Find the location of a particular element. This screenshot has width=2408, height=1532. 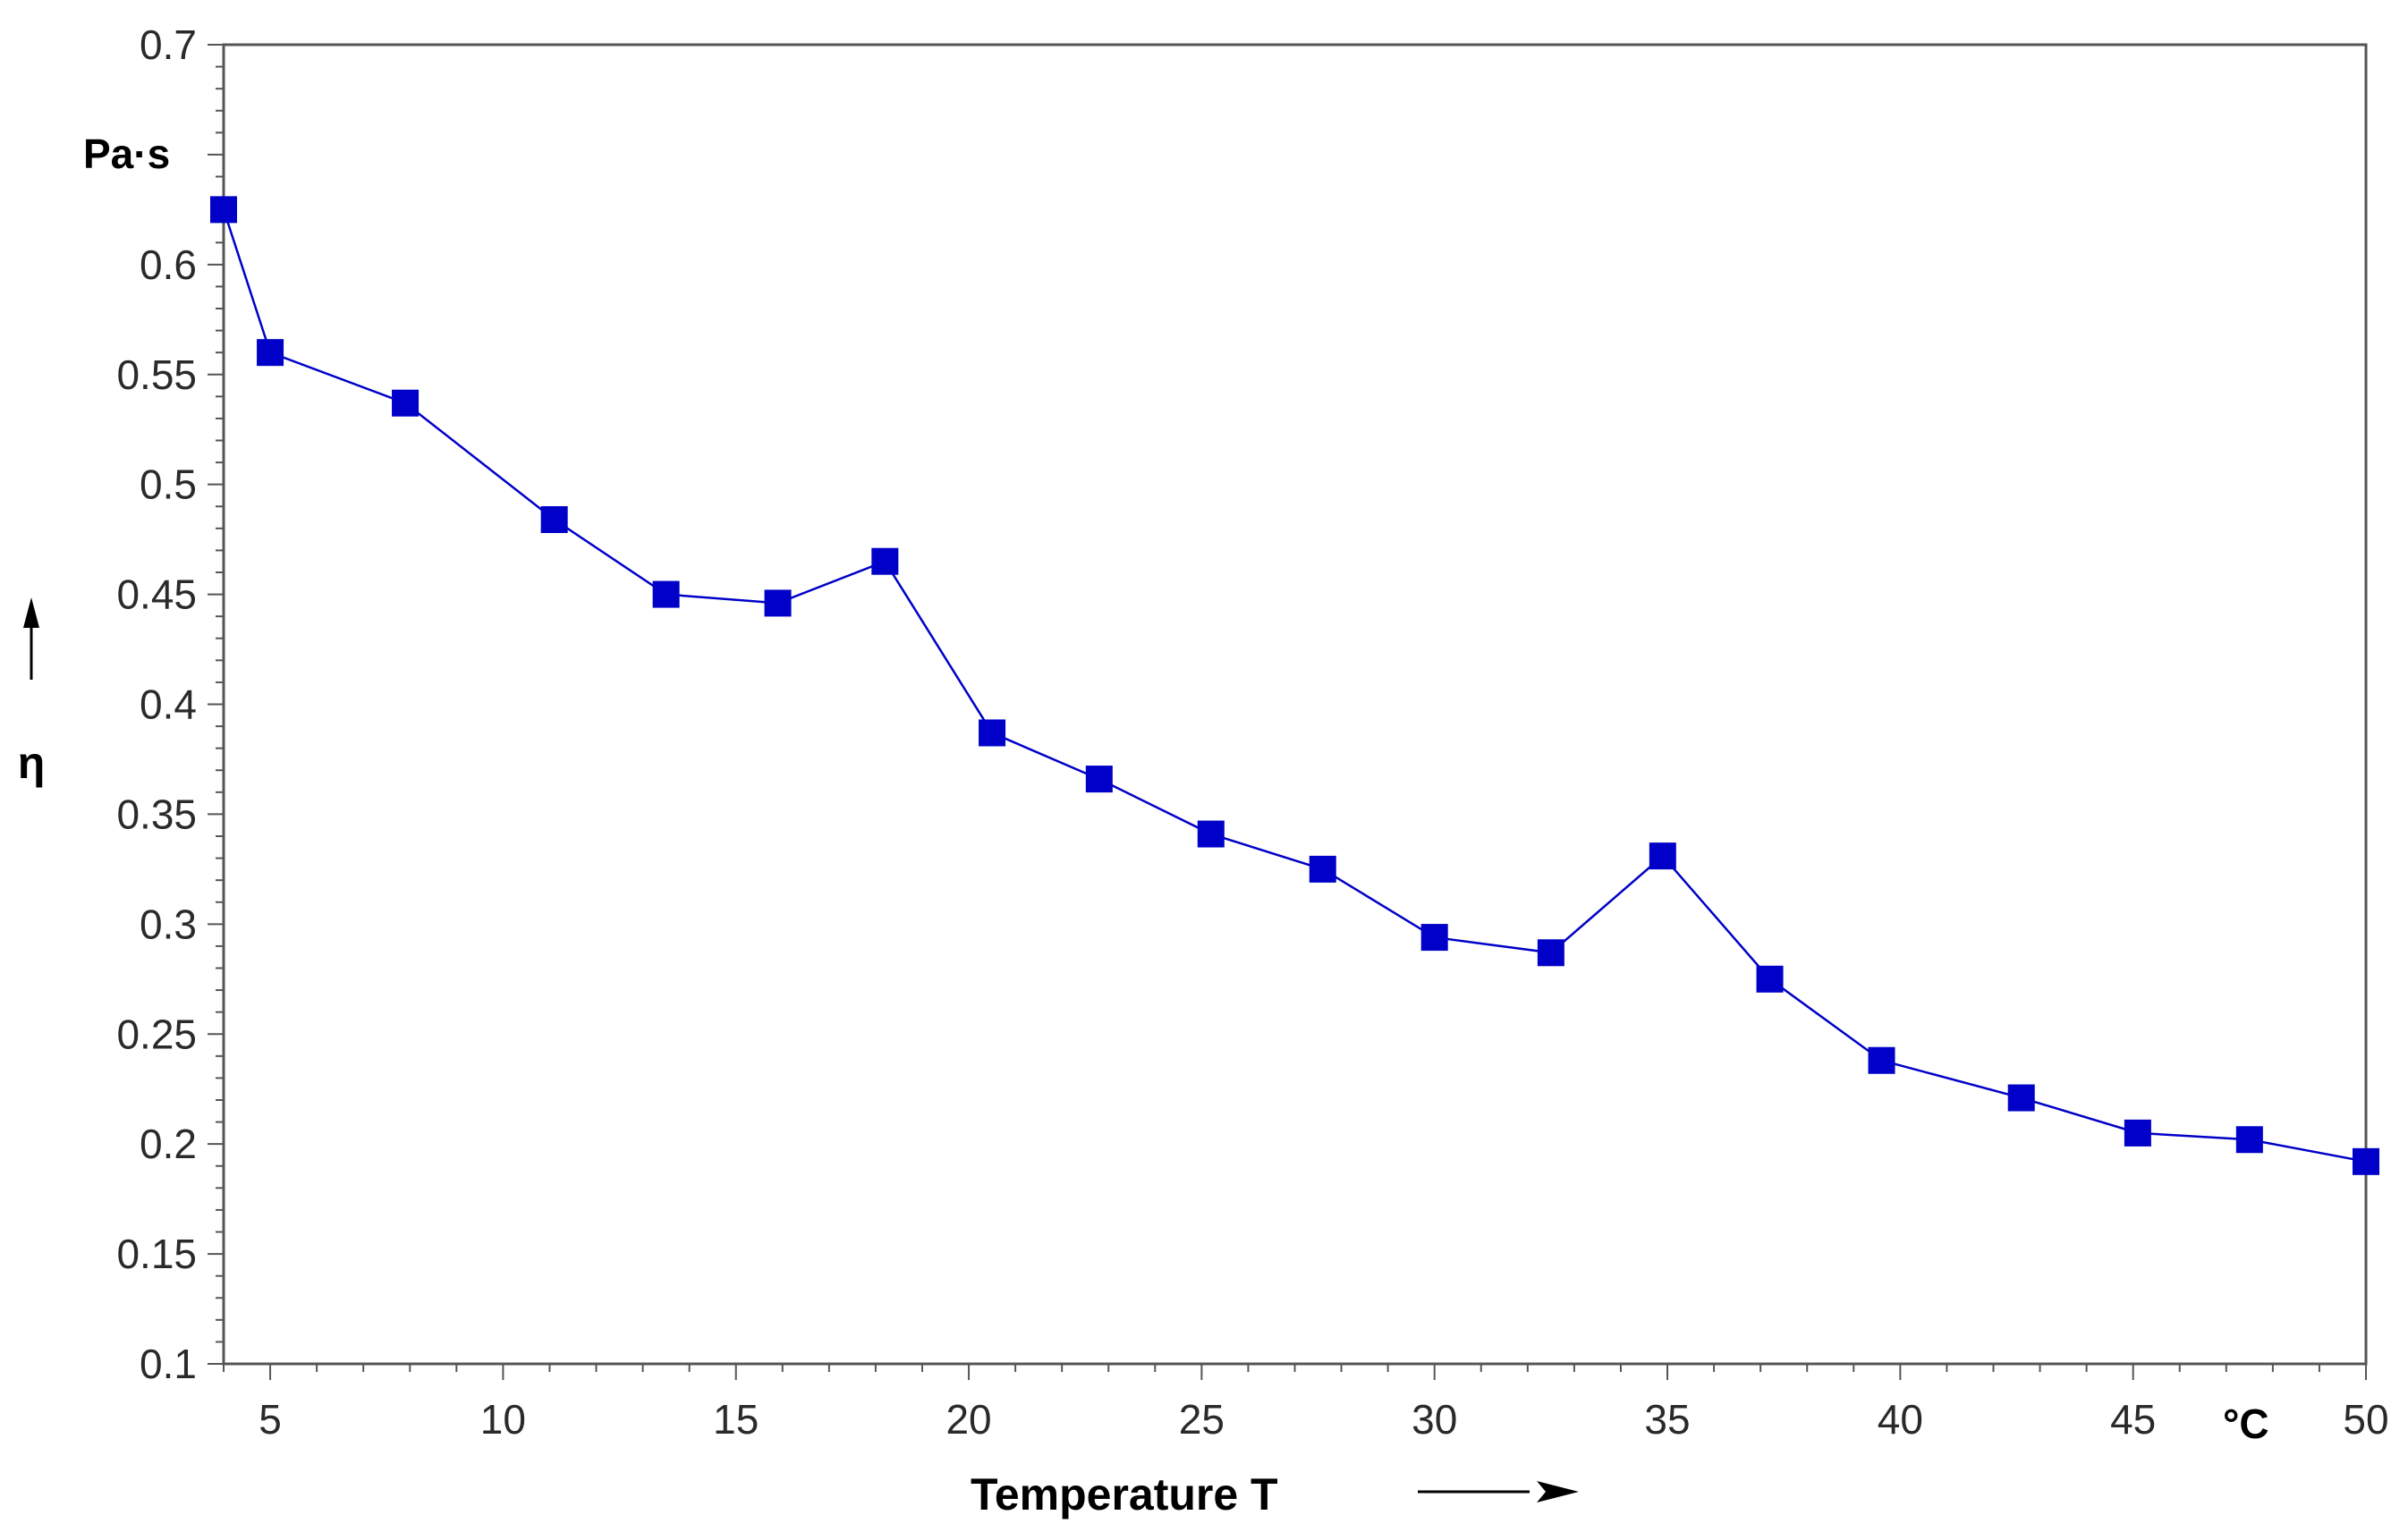

x-tick-label: 25 is located at coordinates (1202, 1419).